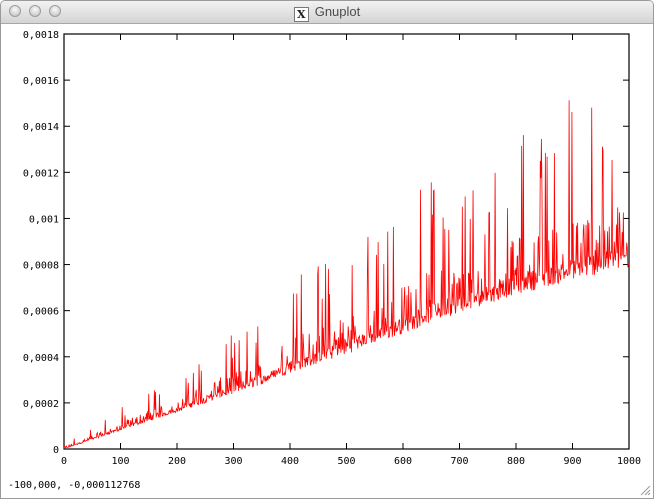 The height and width of the screenshot is (499, 654). What do you see at coordinates (516, 461) in the screenshot?
I see `x-tick-label: 800` at bounding box center [516, 461].